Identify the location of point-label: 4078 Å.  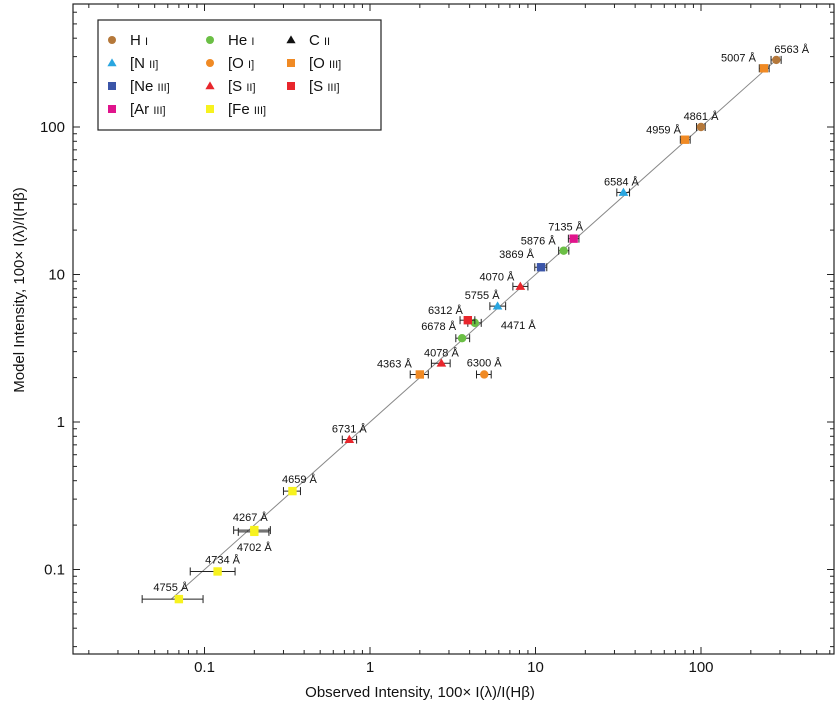
(442, 352).